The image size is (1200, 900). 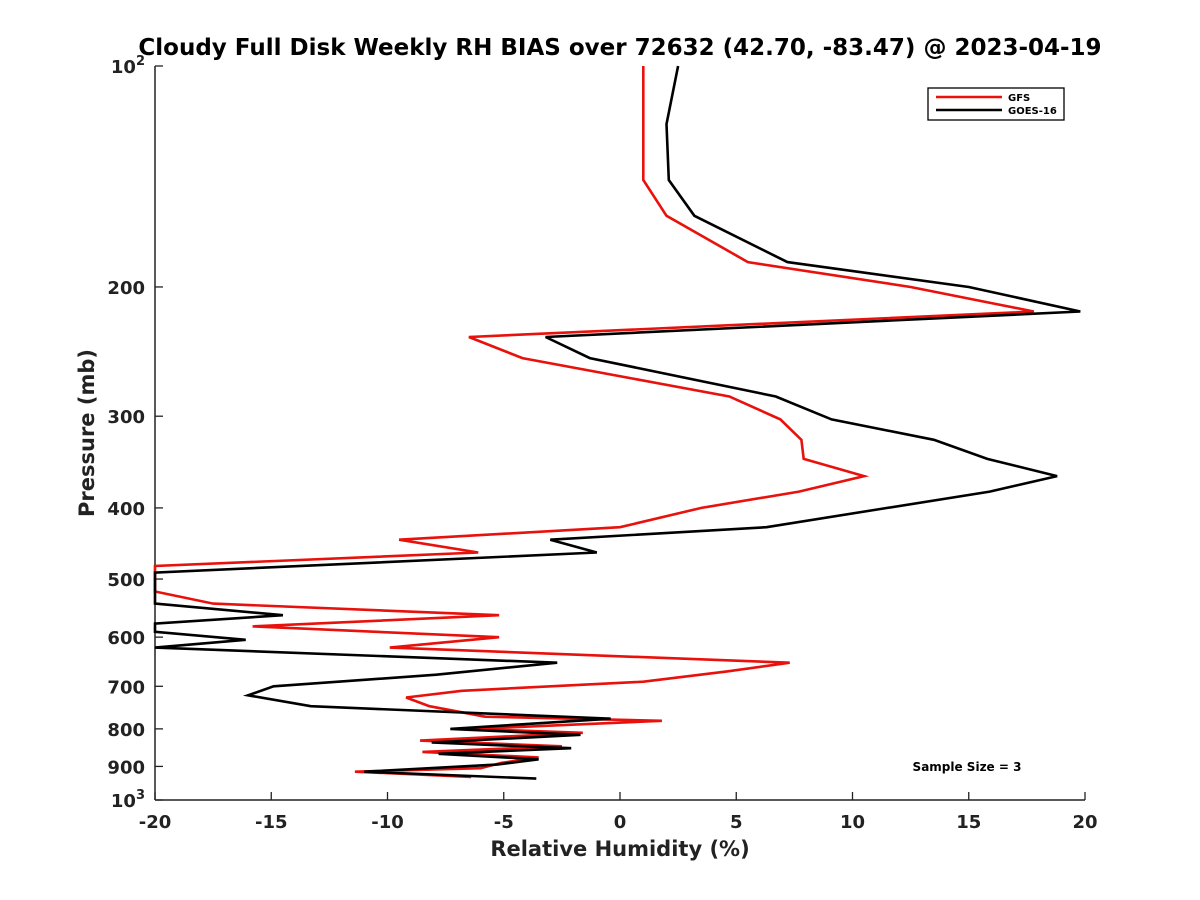 I want to click on y-tick-label: 900, so click(x=126, y=767).